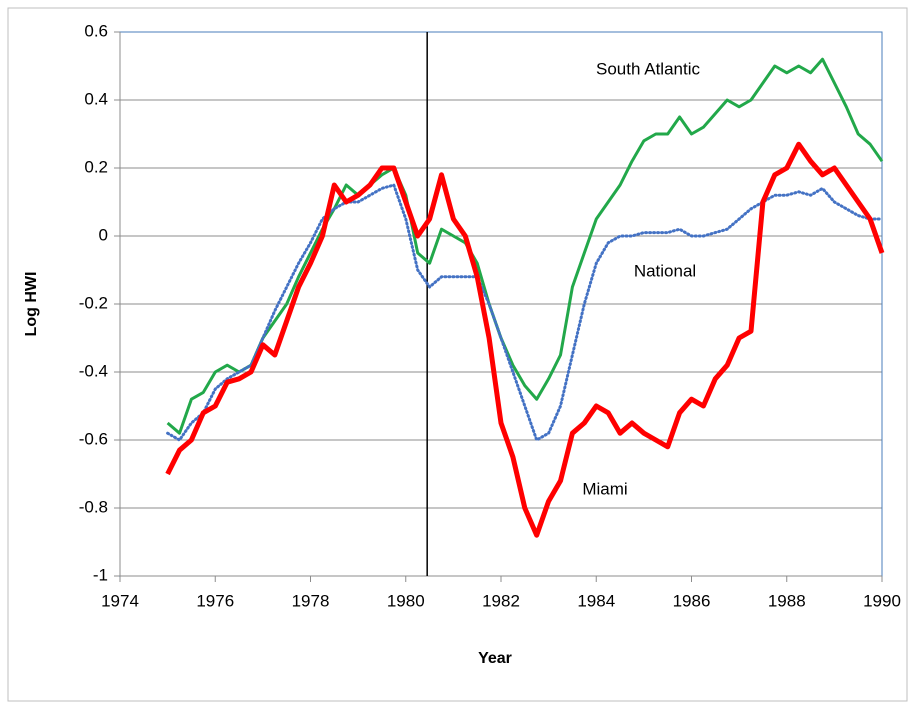  What do you see at coordinates (93, 506) in the screenshot?
I see `y-tick-label: -0.8` at bounding box center [93, 506].